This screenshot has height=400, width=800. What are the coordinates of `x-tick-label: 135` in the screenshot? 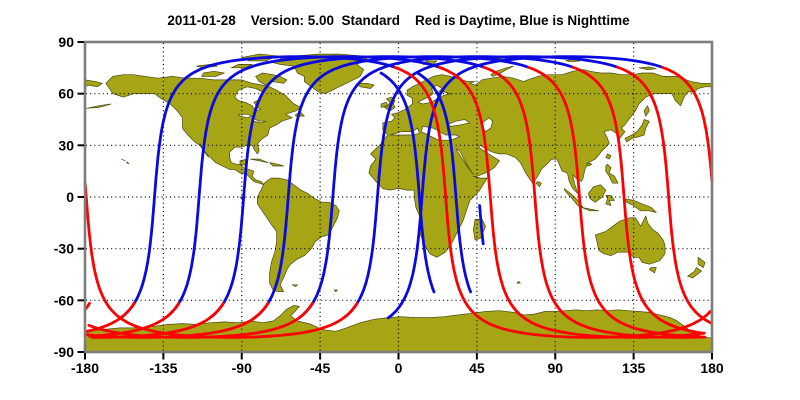 It's located at (634, 368).